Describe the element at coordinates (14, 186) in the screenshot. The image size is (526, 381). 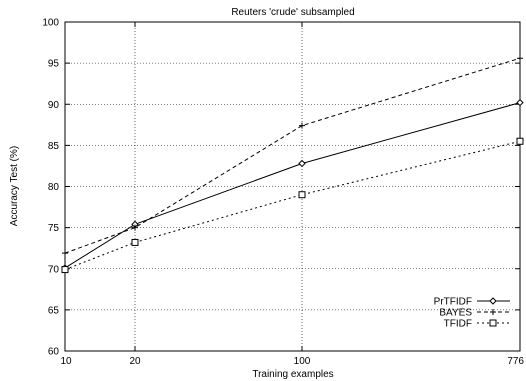
I see `y-axis-label: Accuracy Test (%)` at that location.